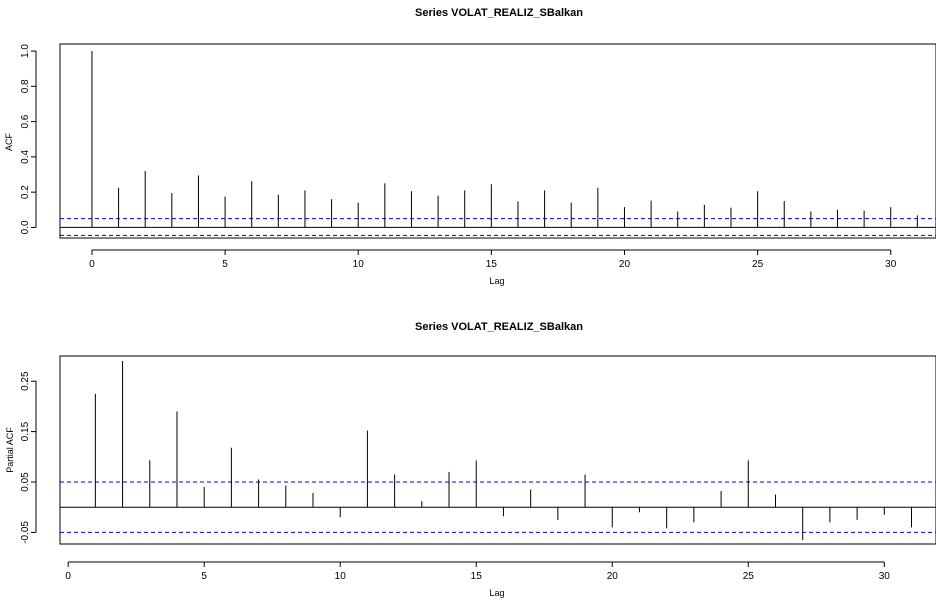  I want to click on pacf-x-tick-label: 15, so click(477, 576).